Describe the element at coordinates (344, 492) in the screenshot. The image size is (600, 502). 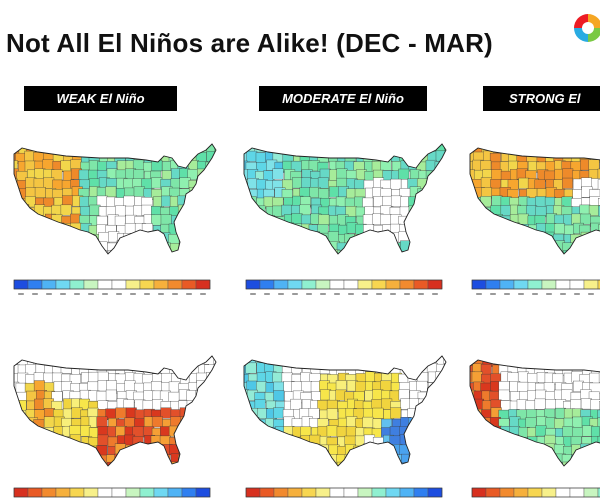
I see `colorbar-moderate-bottom` at that location.